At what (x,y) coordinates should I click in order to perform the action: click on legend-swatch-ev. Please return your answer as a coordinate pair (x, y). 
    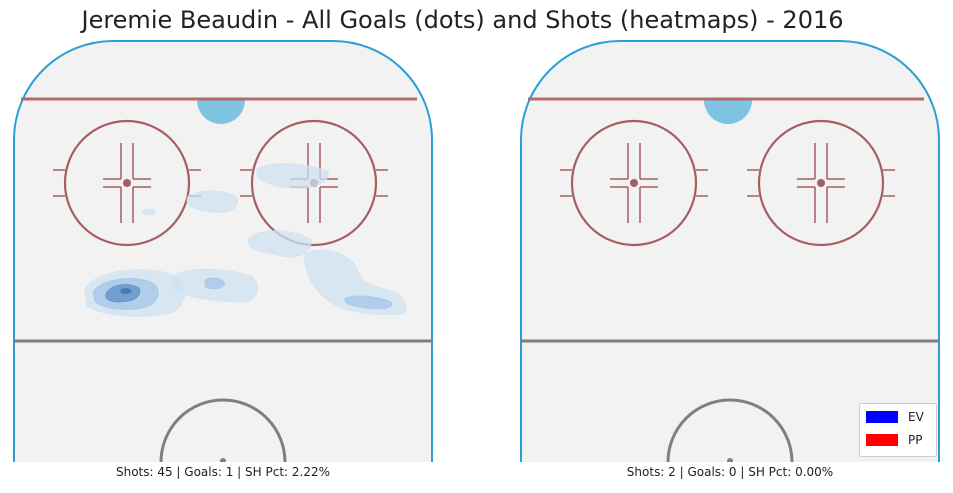
    Looking at the image, I should click on (882, 417).